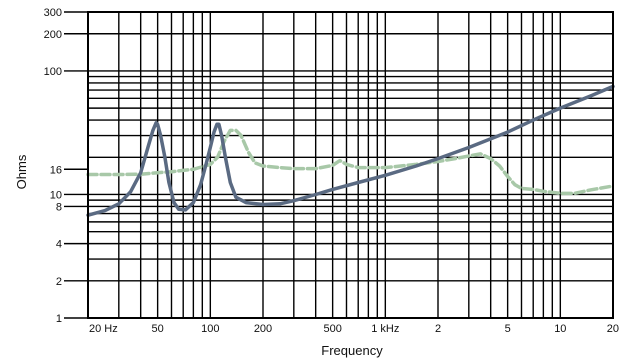 Image resolution: width=622 pixels, height=361 pixels. Describe the element at coordinates (53, 35) in the screenshot. I see `y-tick-label: 200` at that location.